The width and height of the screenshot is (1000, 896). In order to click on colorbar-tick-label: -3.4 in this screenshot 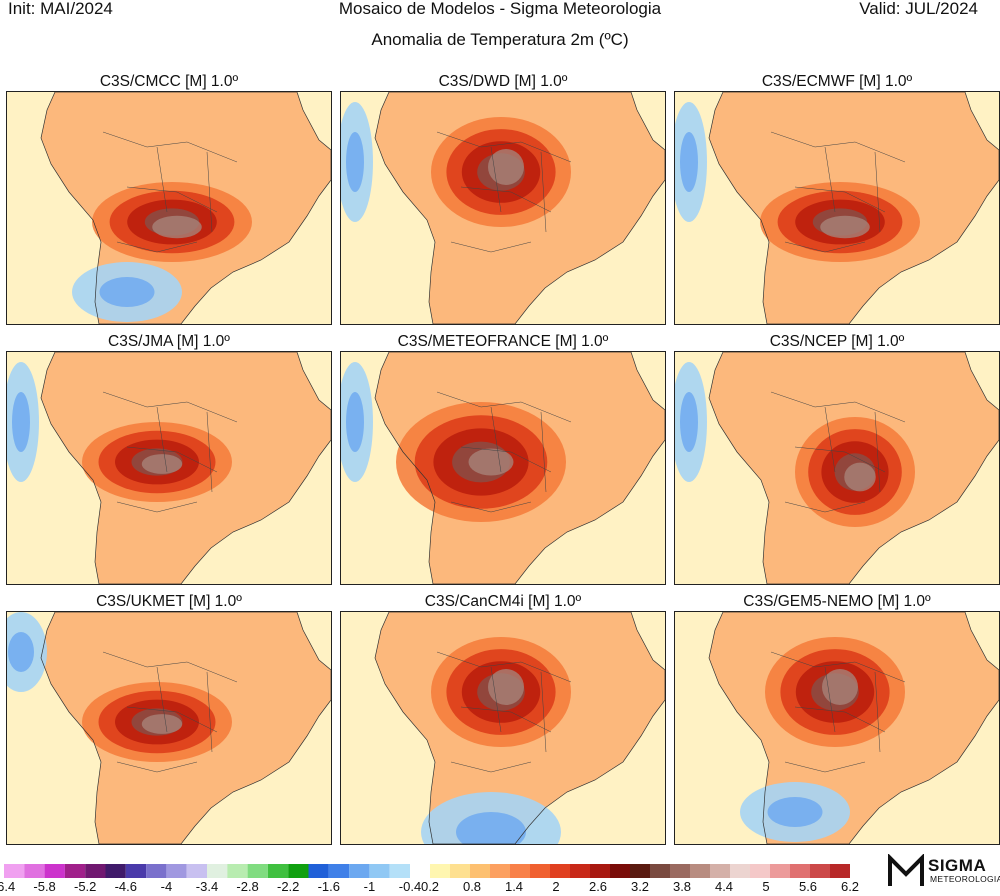, I will do `click(207, 886)`.